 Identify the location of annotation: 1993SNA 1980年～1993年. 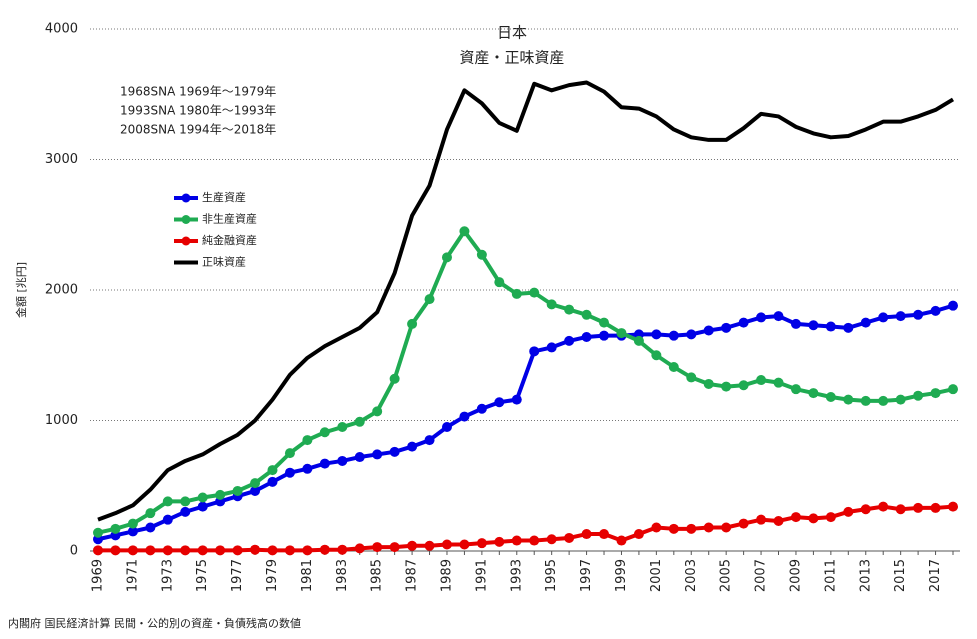
(198, 111).